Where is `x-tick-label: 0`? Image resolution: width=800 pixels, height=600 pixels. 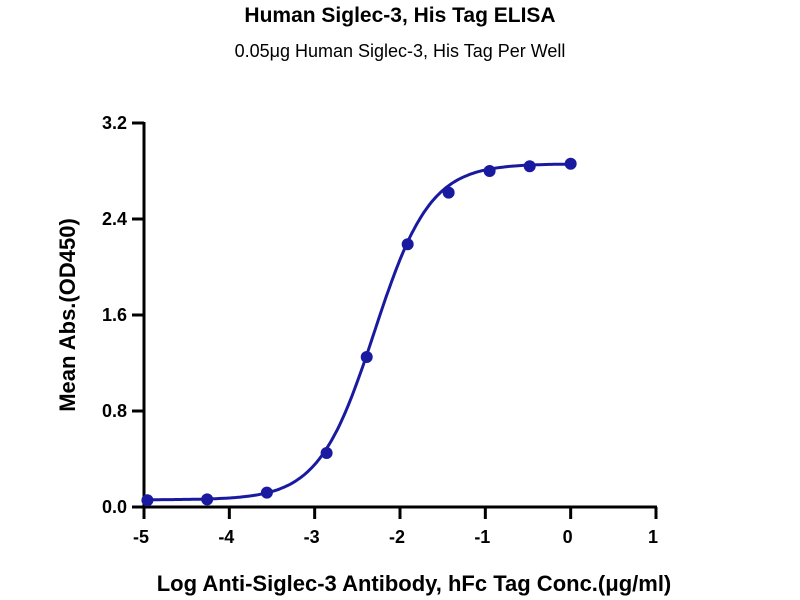
x-tick-label: 0 is located at coordinates (568, 537).